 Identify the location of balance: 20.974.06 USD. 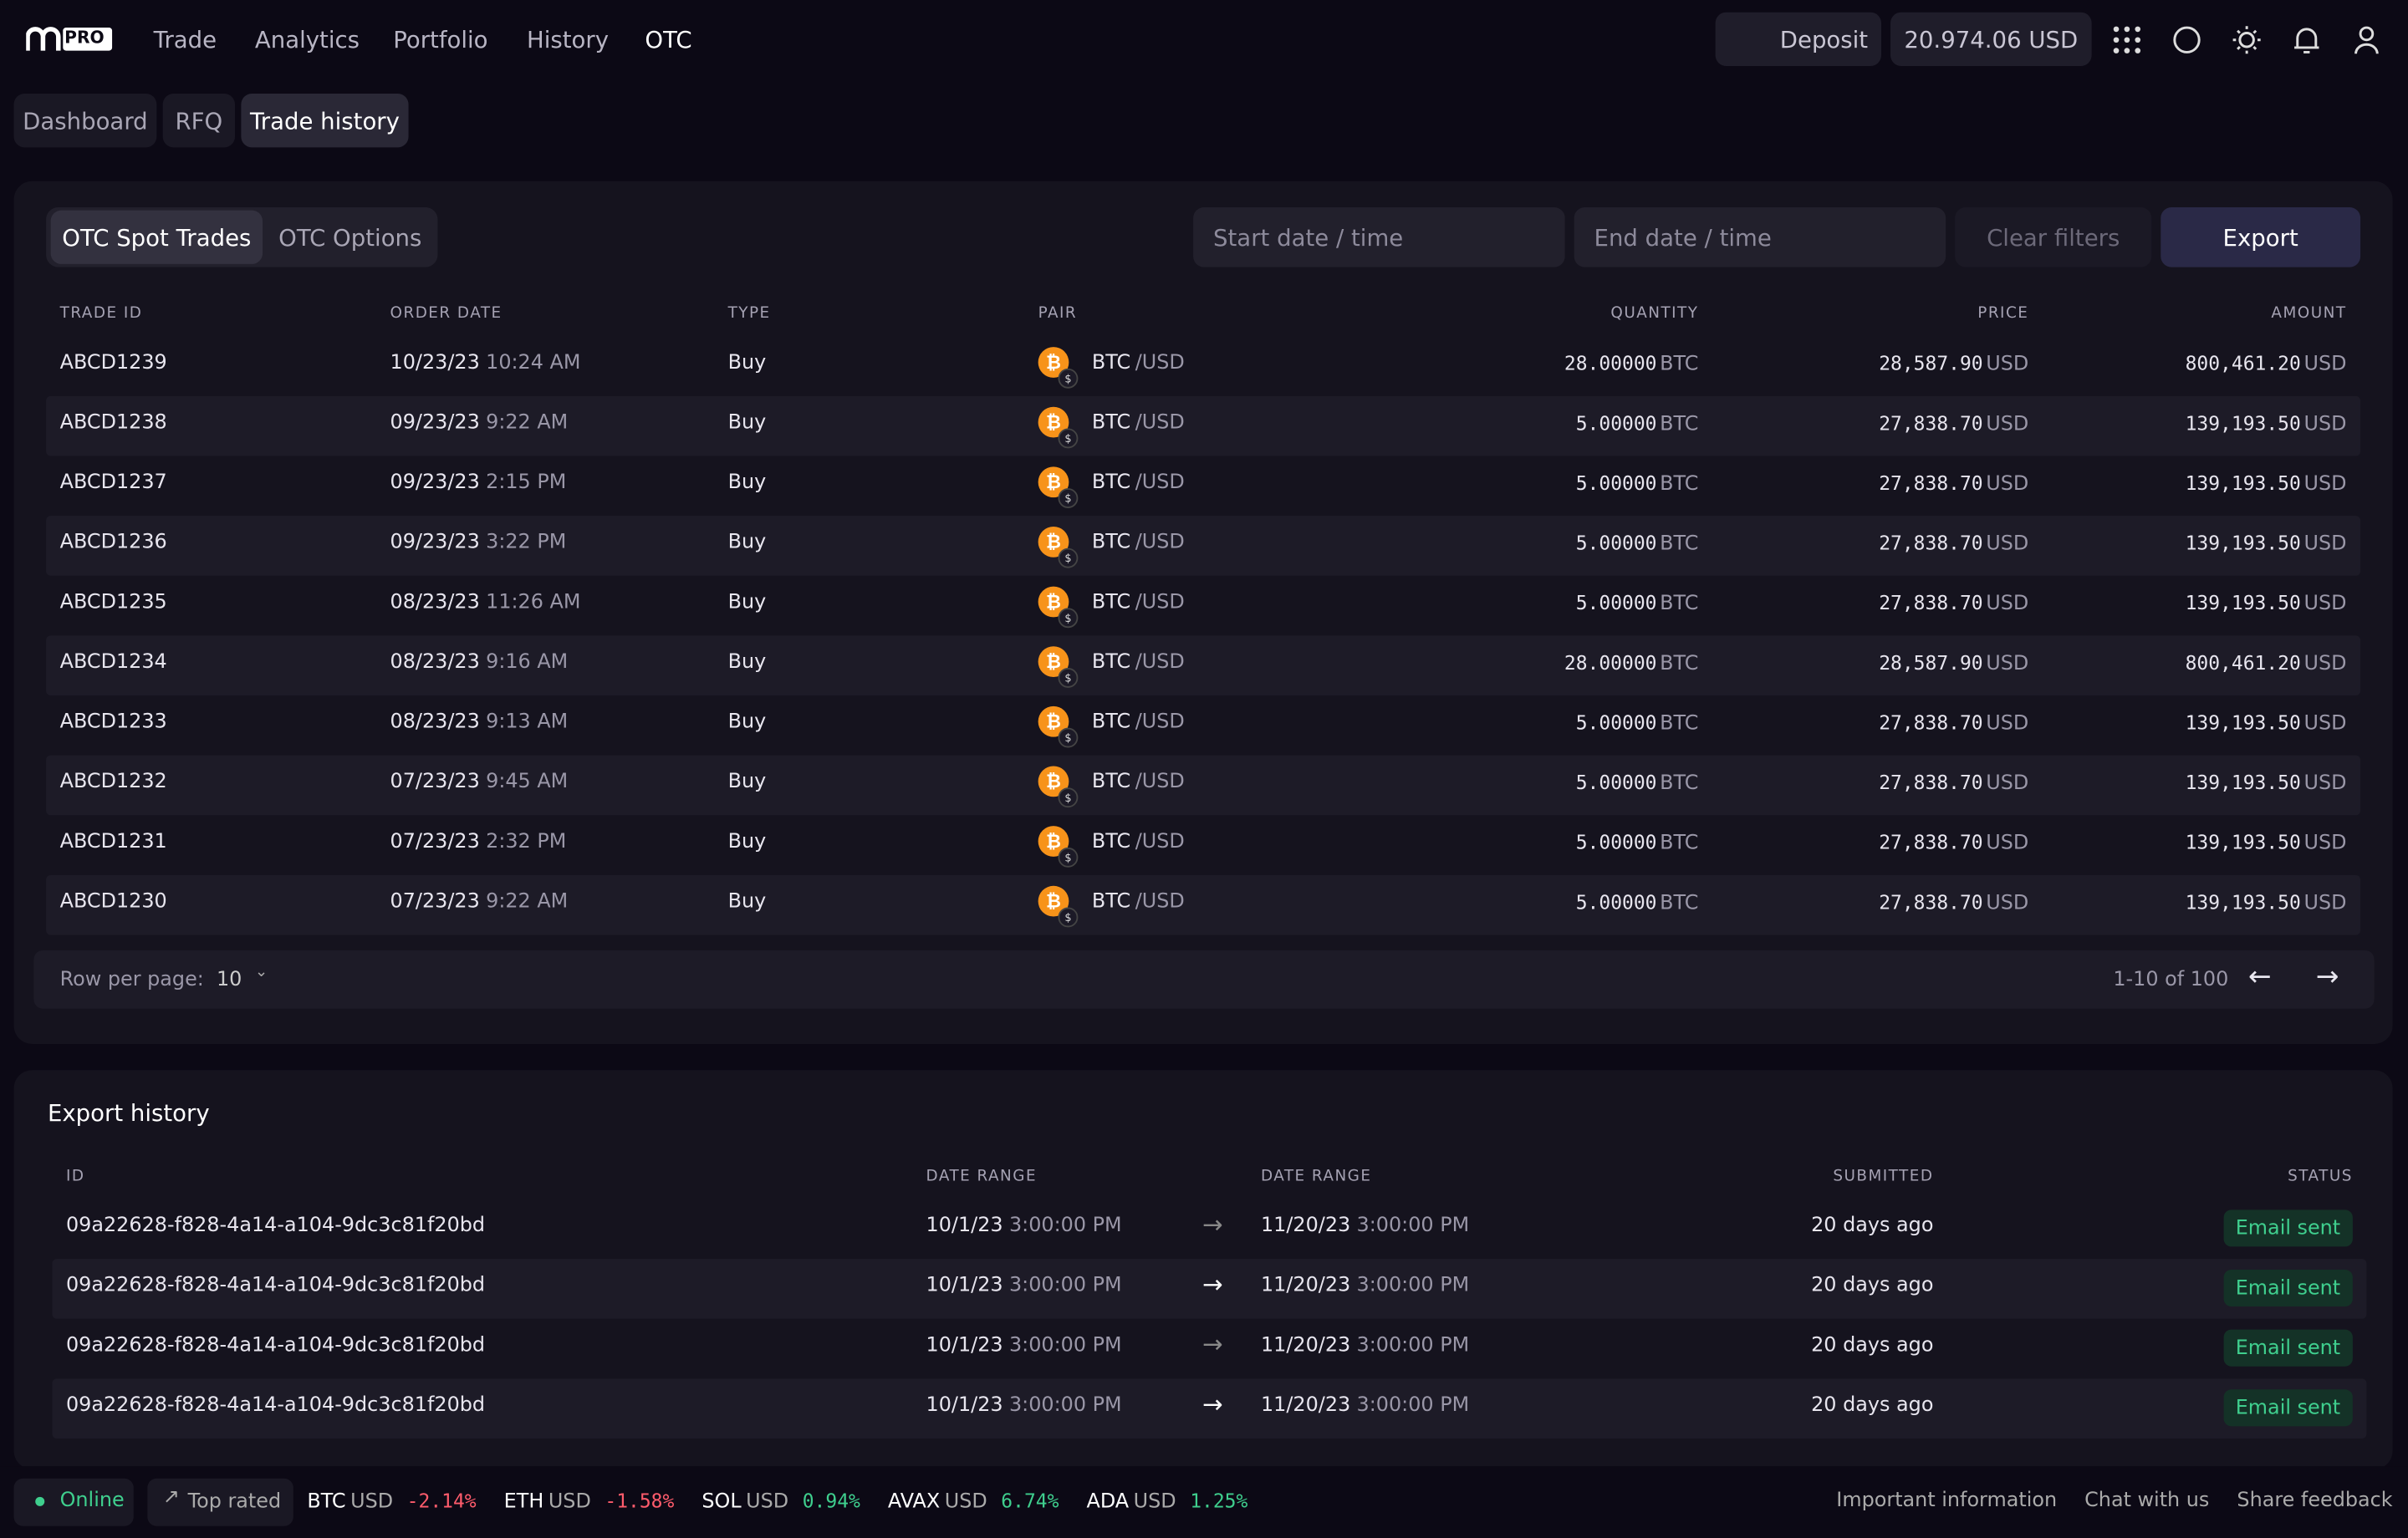
(1991, 39).